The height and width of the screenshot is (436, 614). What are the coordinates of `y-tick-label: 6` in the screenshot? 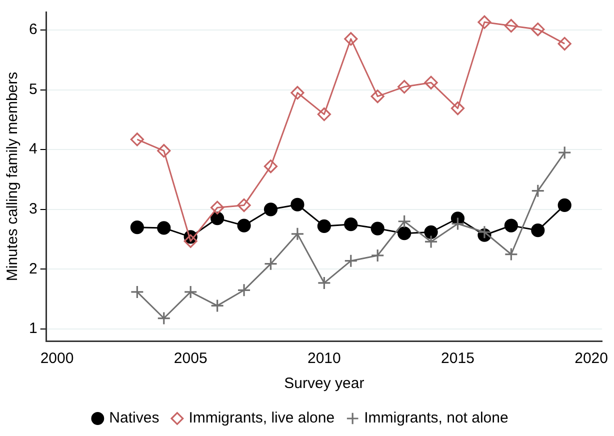 It's located at (33, 29).